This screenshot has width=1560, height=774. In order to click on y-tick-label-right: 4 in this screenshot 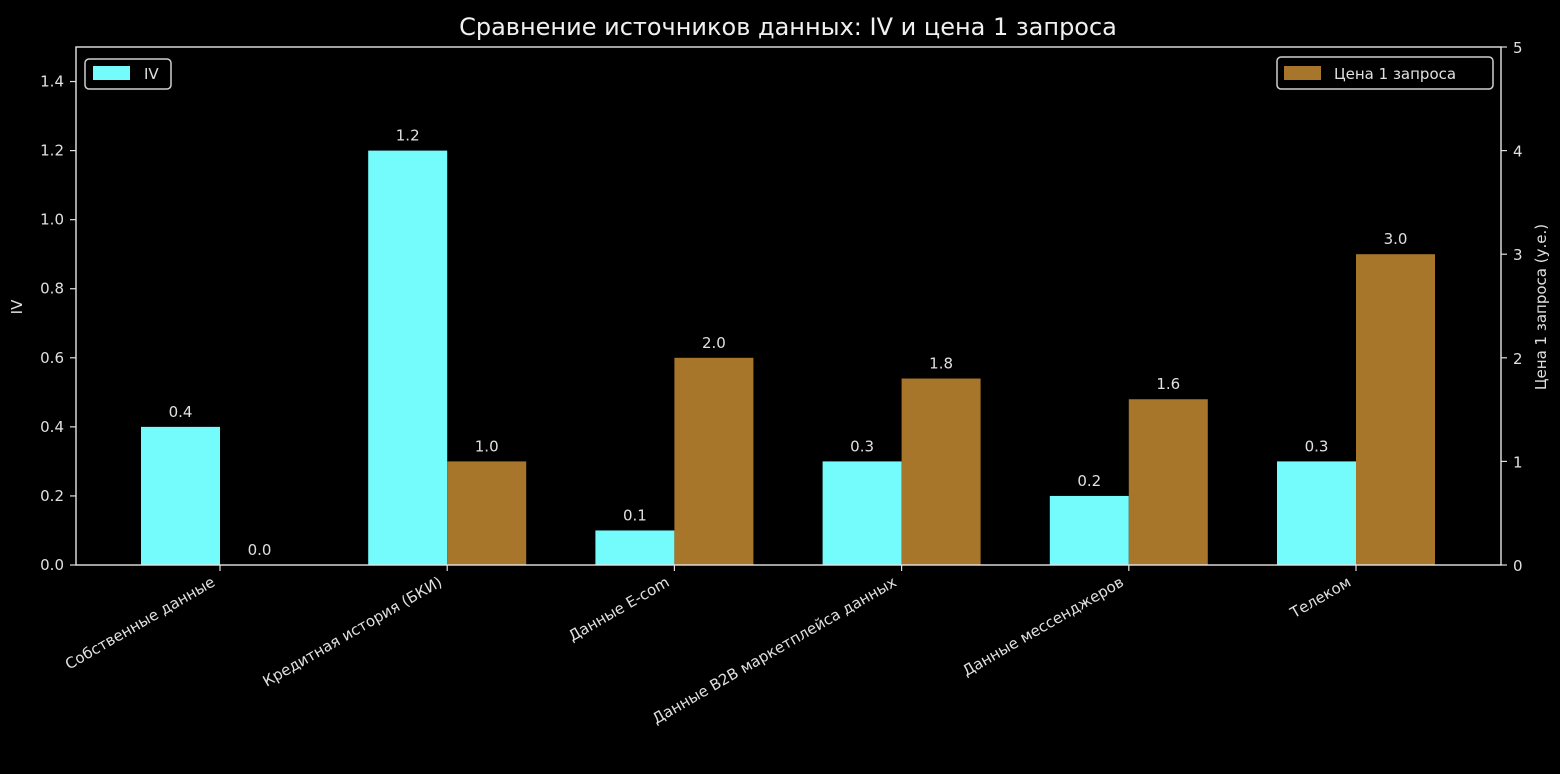, I will do `click(1518, 152)`.